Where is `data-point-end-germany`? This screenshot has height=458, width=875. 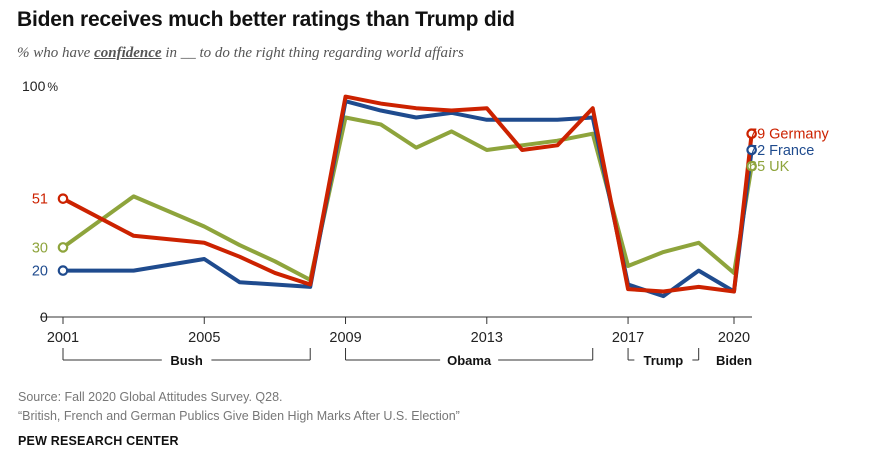
data-point-end-germany is located at coordinates (751, 134).